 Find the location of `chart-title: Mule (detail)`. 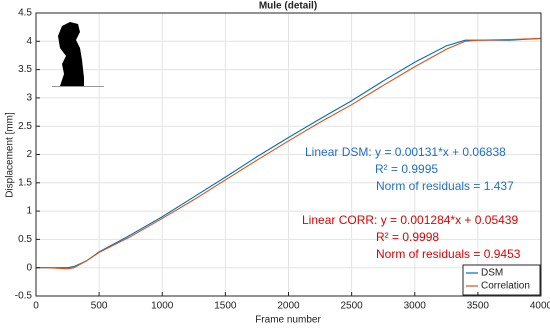

chart-title: Mule (detail) is located at coordinates (288, 6).